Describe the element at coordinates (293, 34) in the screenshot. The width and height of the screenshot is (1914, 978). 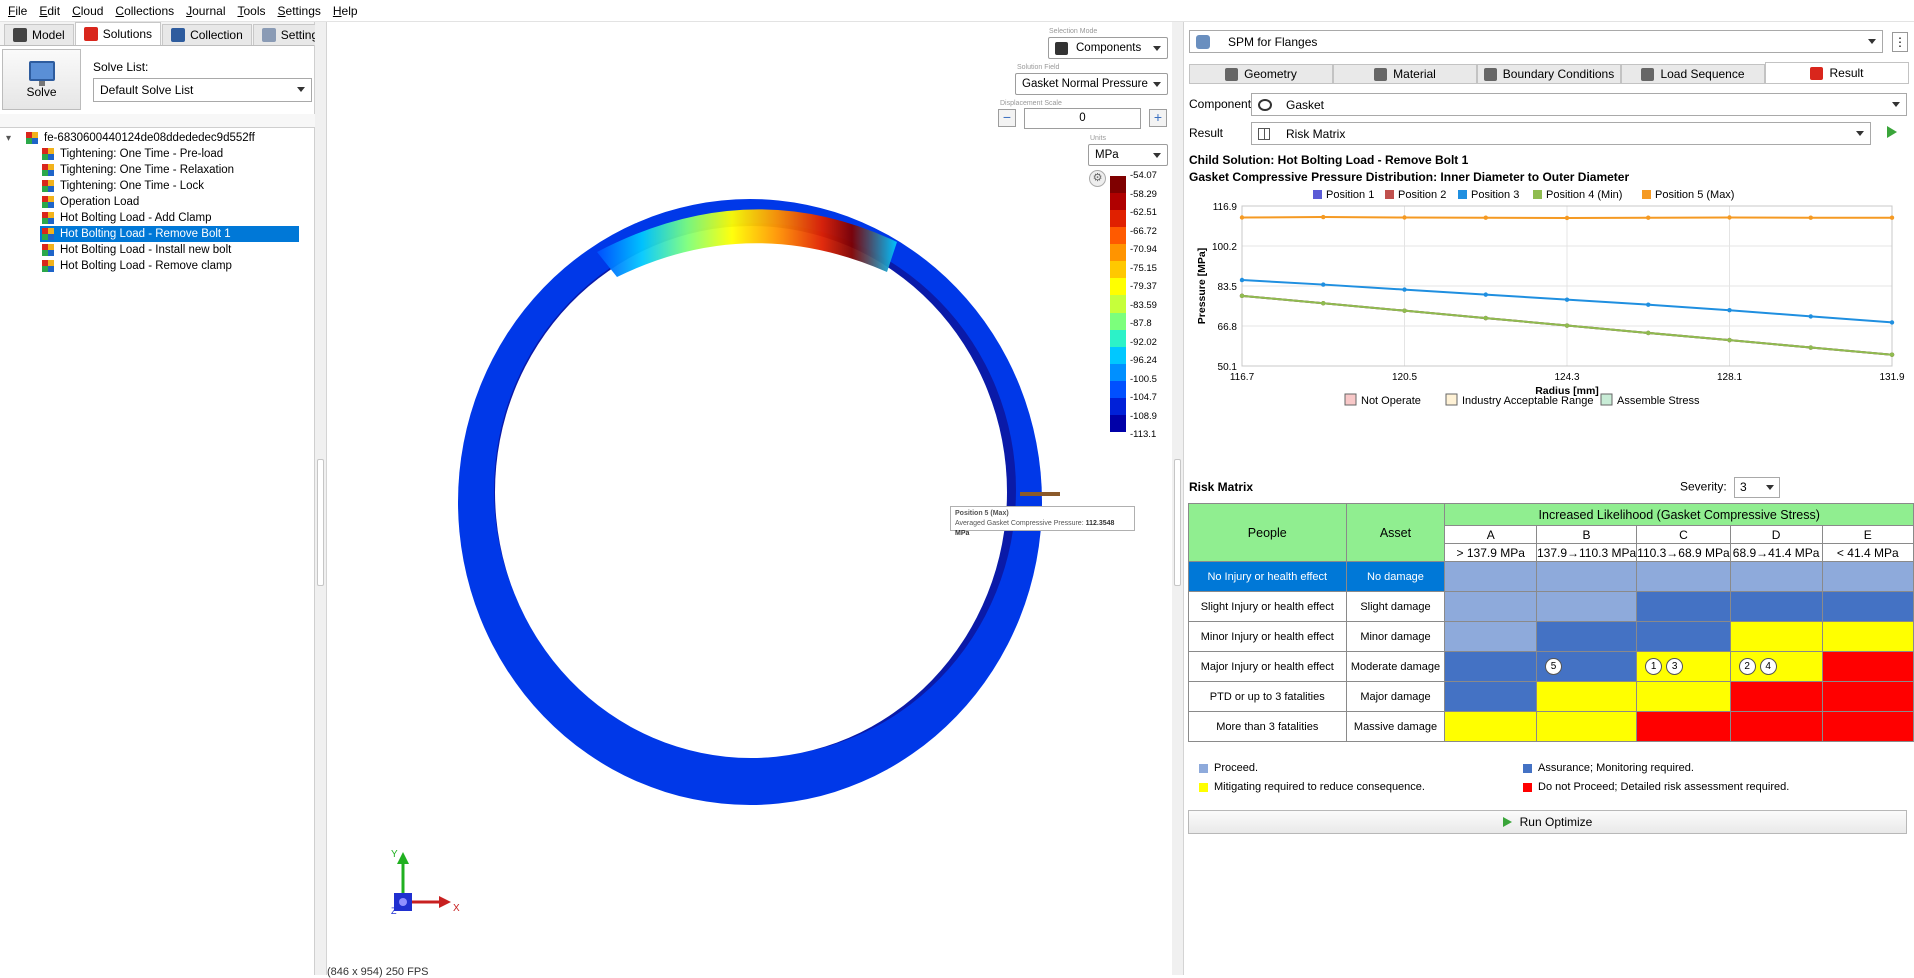
I see `tab-settings: Settings` at that location.